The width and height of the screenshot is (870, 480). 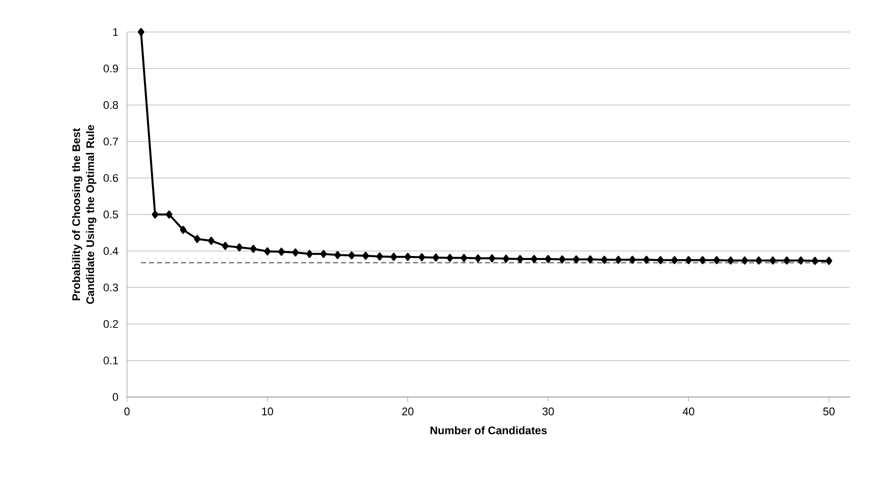 What do you see at coordinates (111, 142) in the screenshot?
I see `y-tick-label: 0.7` at bounding box center [111, 142].